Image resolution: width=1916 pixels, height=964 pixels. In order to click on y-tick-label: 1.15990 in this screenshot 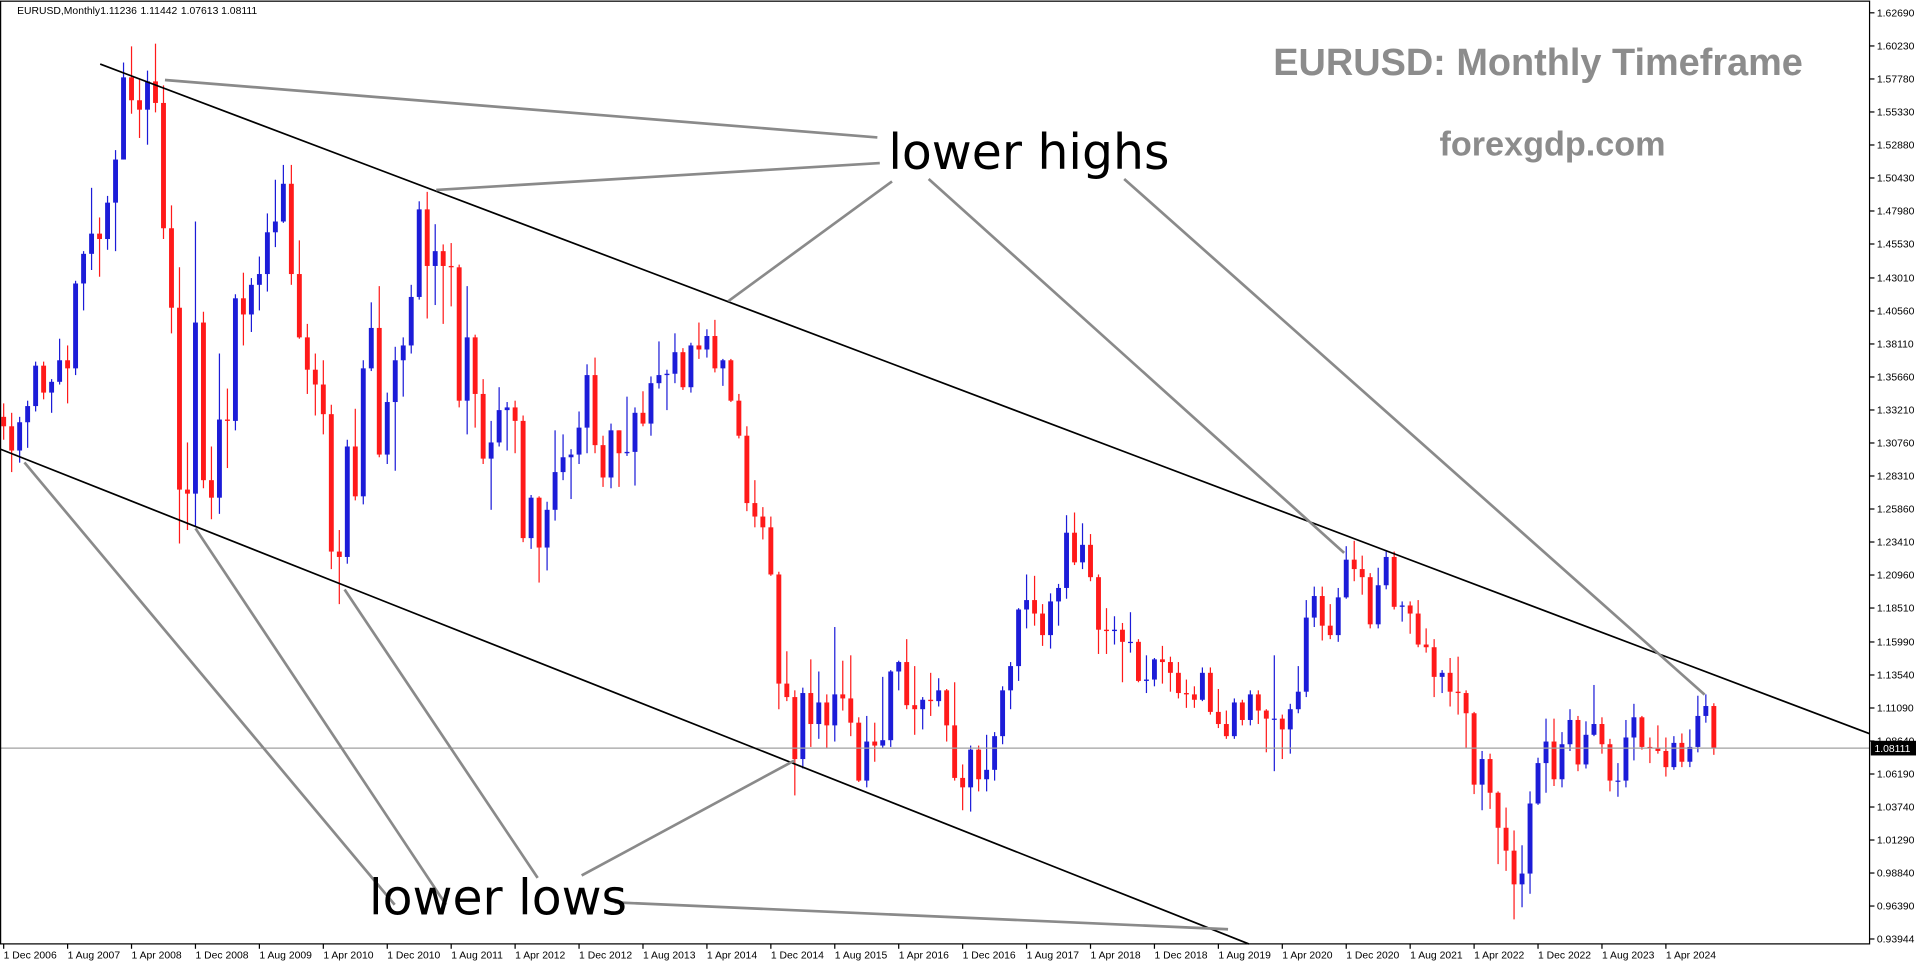, I will do `click(1896, 643)`.